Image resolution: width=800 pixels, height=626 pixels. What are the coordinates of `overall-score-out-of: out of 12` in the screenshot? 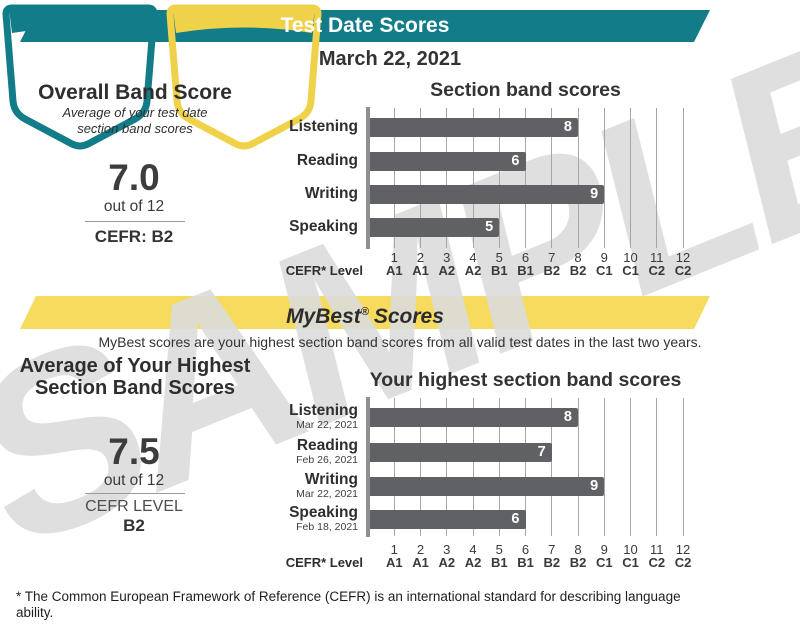 It's located at (134, 206).